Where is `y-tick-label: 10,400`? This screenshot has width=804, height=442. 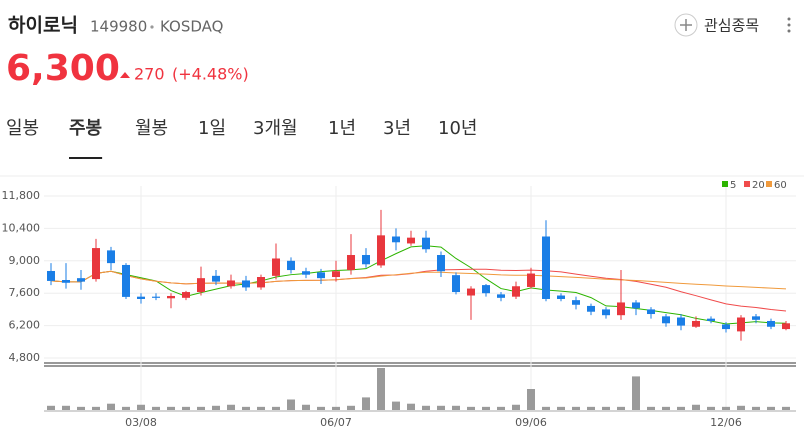 y-tick-label: 10,400 is located at coordinates (21, 227).